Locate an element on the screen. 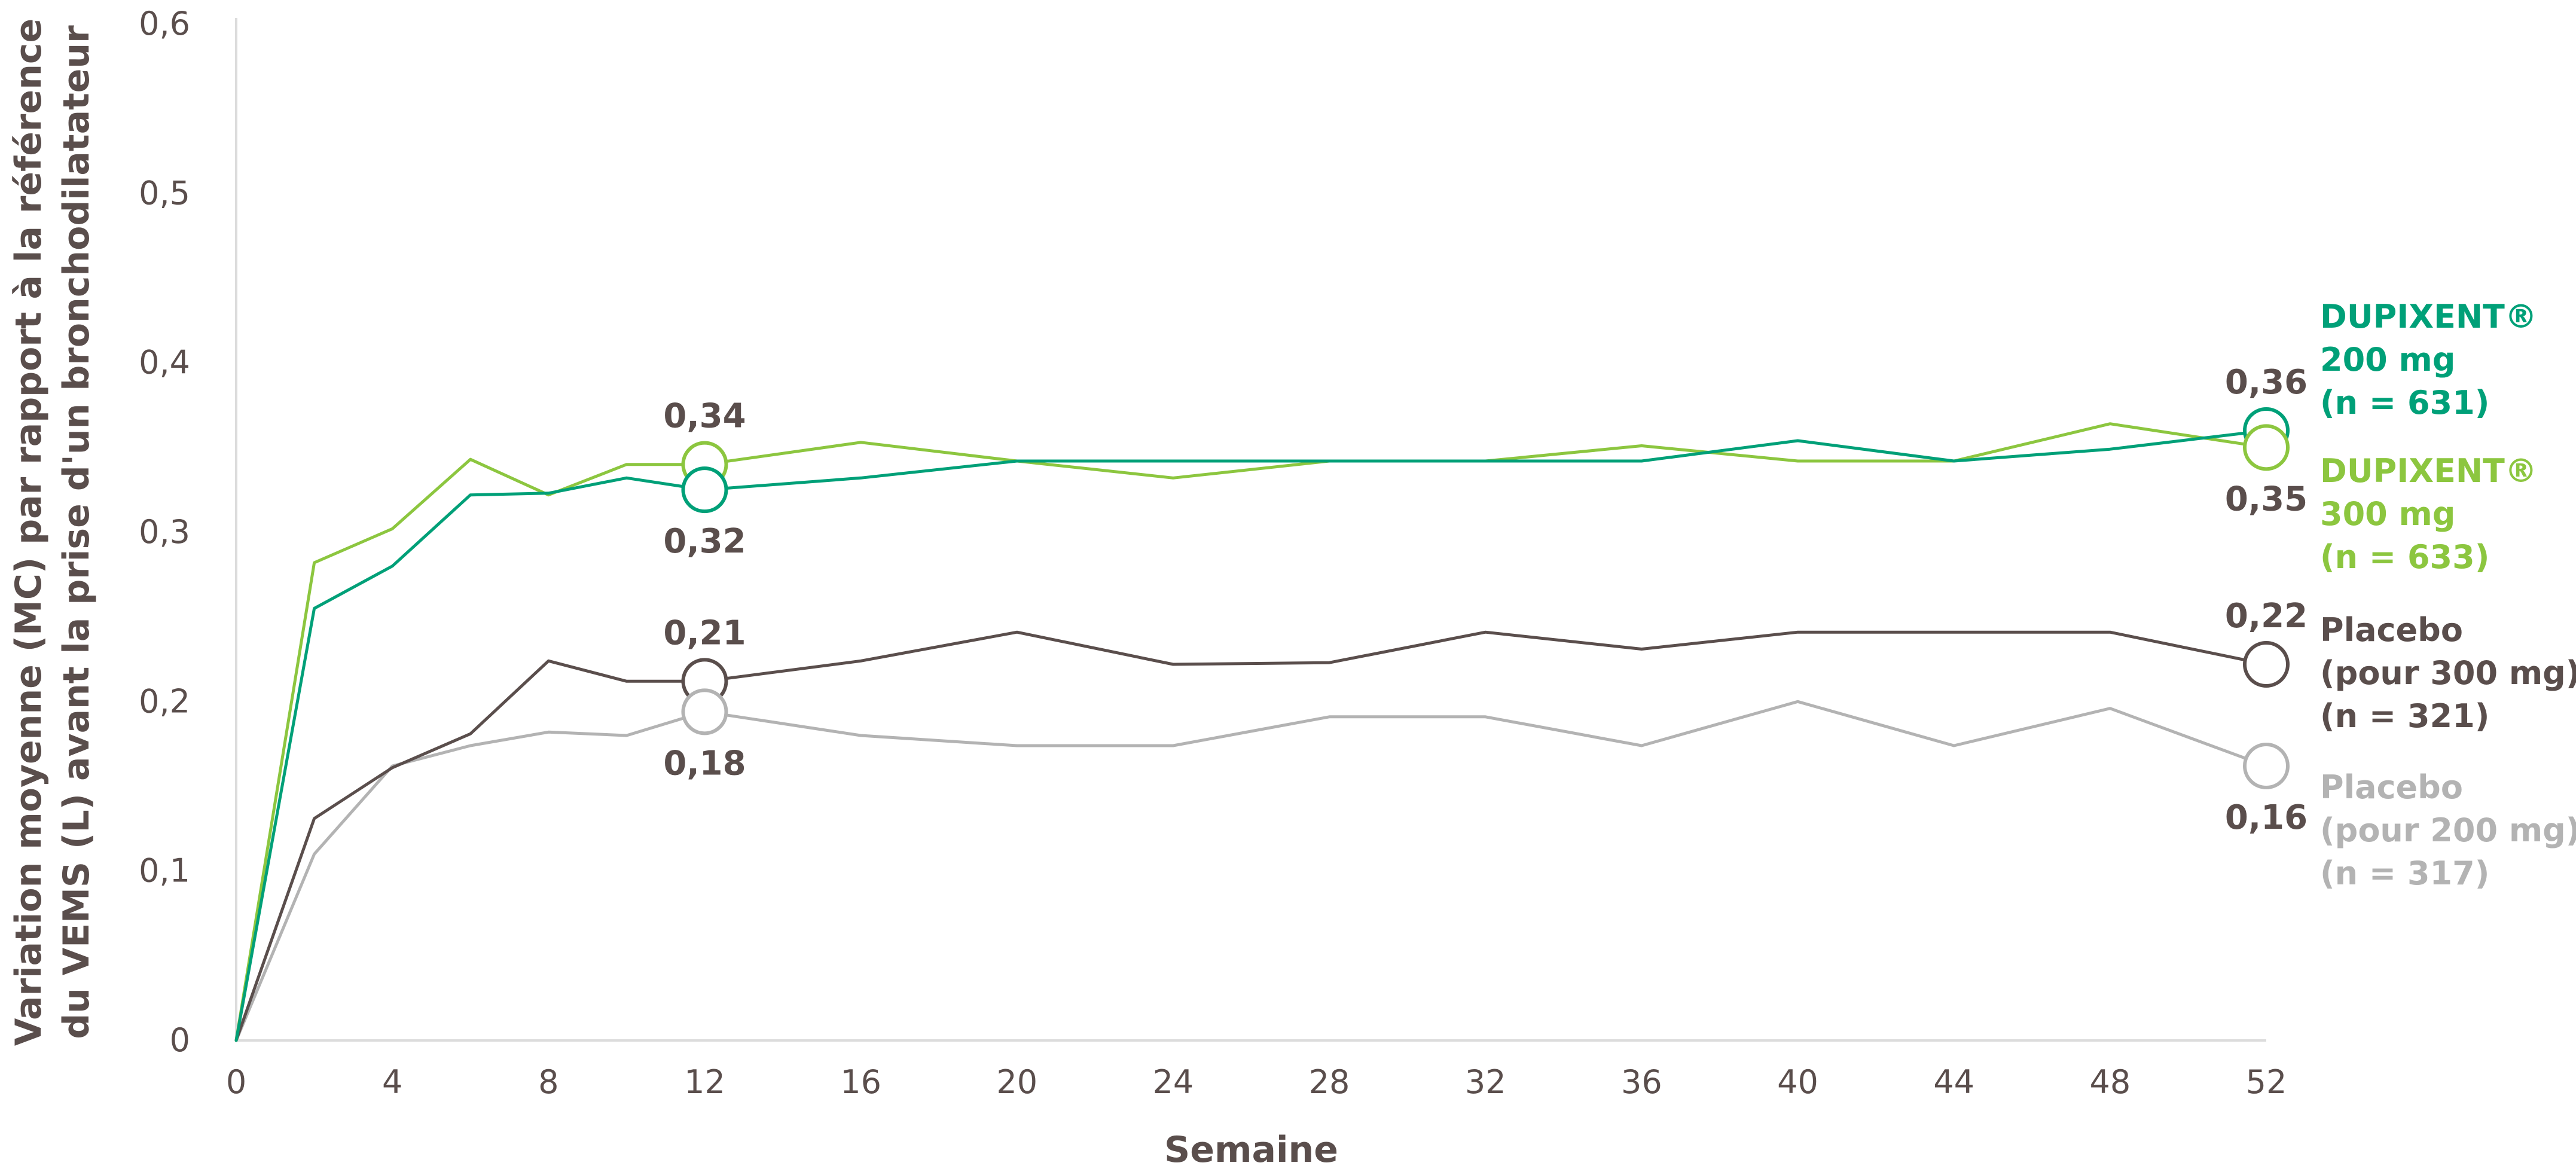  data-label-dupixent200-week-52: 0,36 is located at coordinates (2266, 382).